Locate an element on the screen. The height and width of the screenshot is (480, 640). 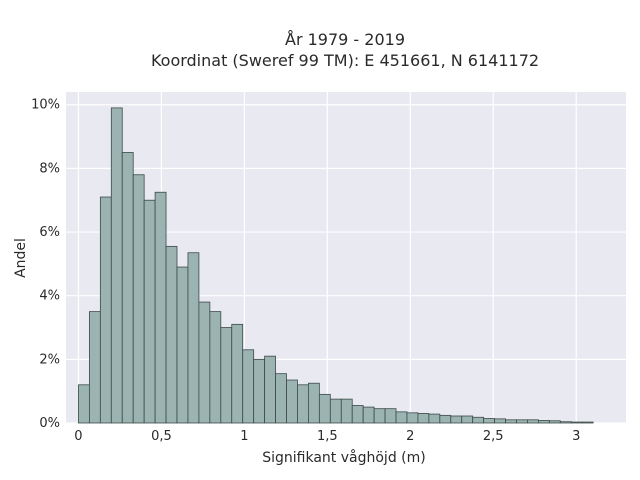
x-tick-label: 0,5 is located at coordinates (161, 436).